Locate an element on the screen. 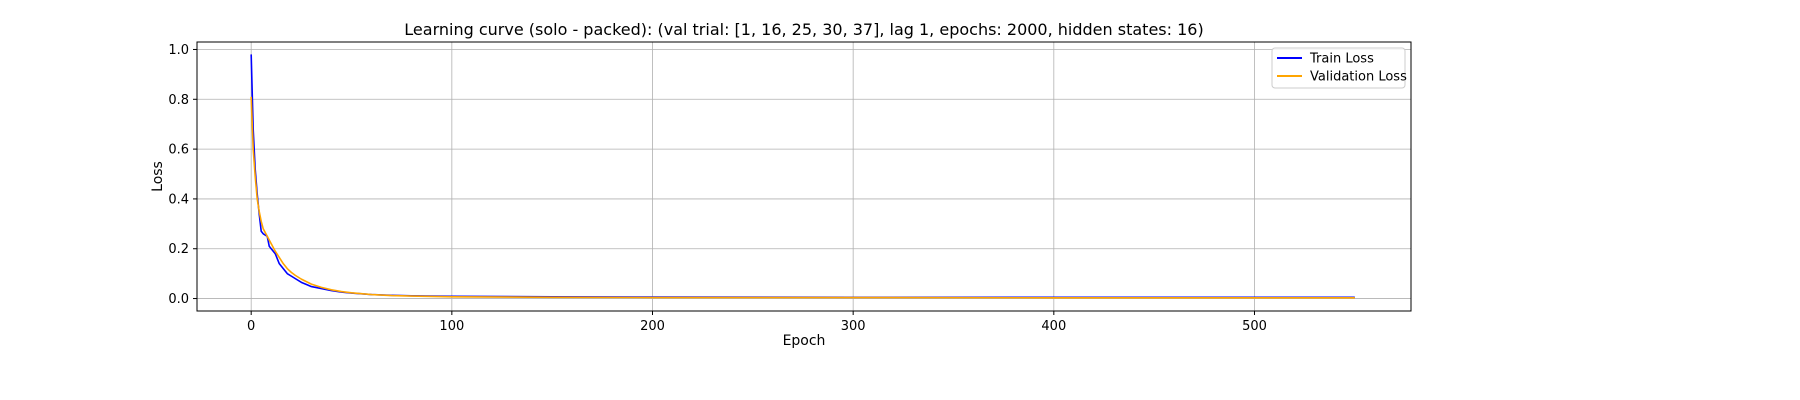 This screenshot has height=400, width=1800. x-tick-label: 0 is located at coordinates (251, 326).